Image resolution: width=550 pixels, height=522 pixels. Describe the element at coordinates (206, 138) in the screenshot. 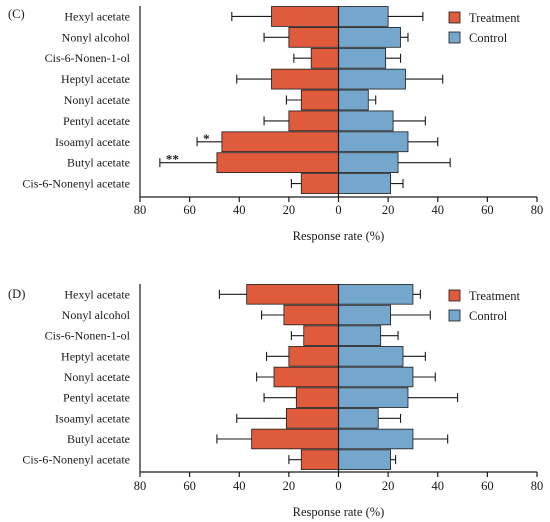

I see `significance-marker: *` at that location.